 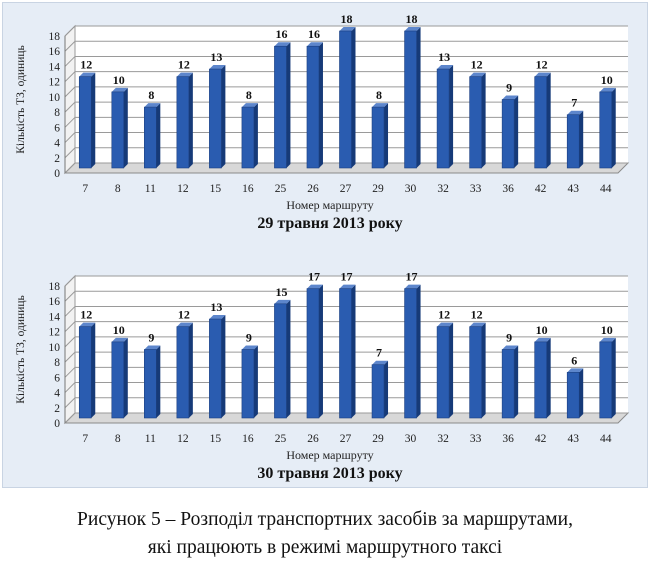 I want to click on chart0-y-tick-label: 16, so click(x=55, y=52).